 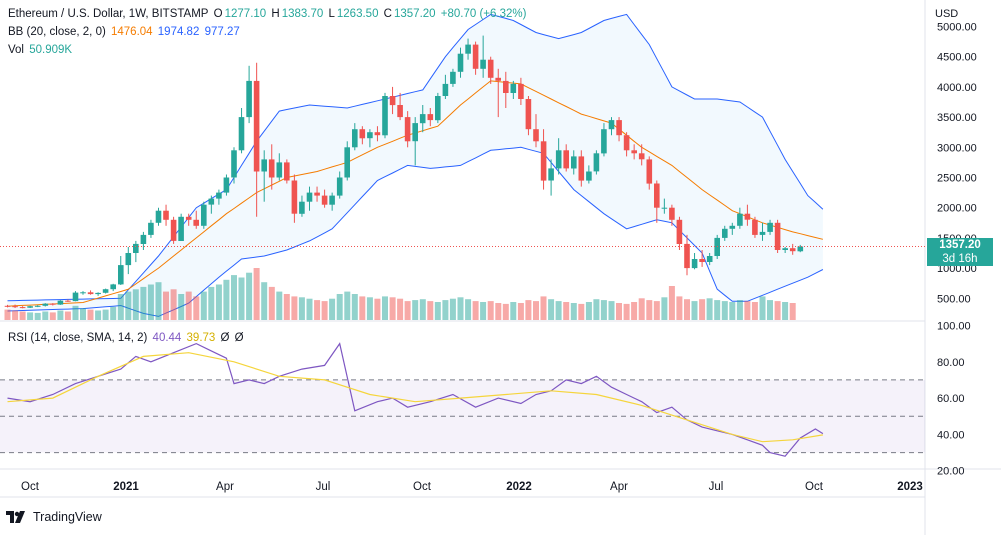 What do you see at coordinates (108, 14) in the screenshot?
I see `symbol-title: Ethereum / U.S. Dollar, 1W, BITSTAMP` at bounding box center [108, 14].